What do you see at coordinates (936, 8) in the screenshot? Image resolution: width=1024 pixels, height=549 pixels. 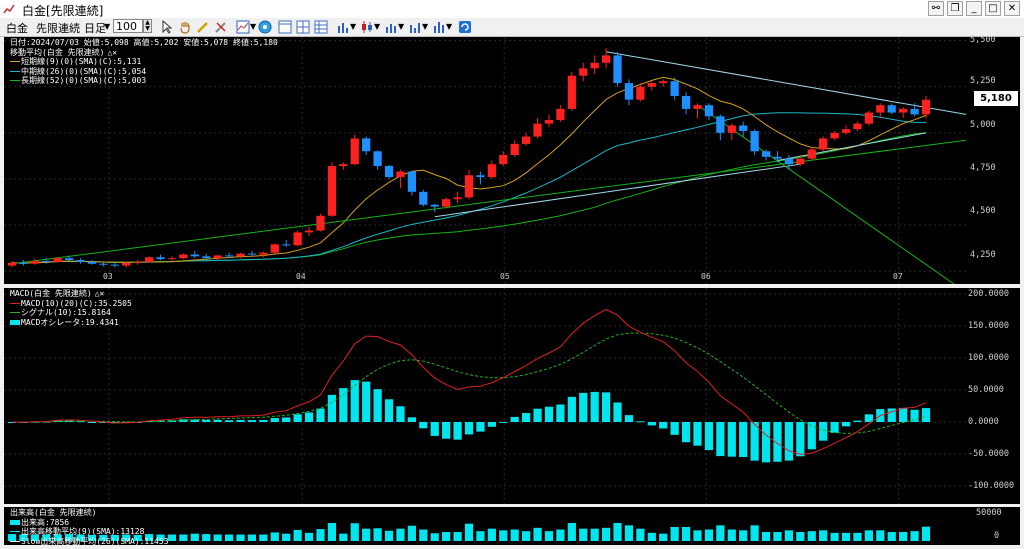 I see `link-icon: ⚯` at bounding box center [936, 8].